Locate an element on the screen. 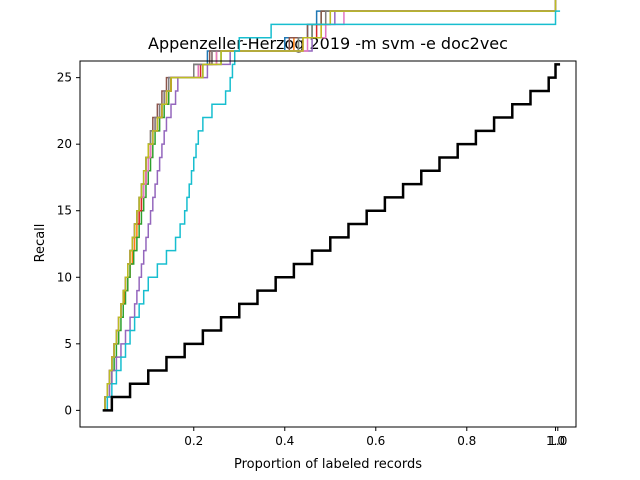 The height and width of the screenshot is (480, 640). y-tick-label: 0 is located at coordinates (68, 410).